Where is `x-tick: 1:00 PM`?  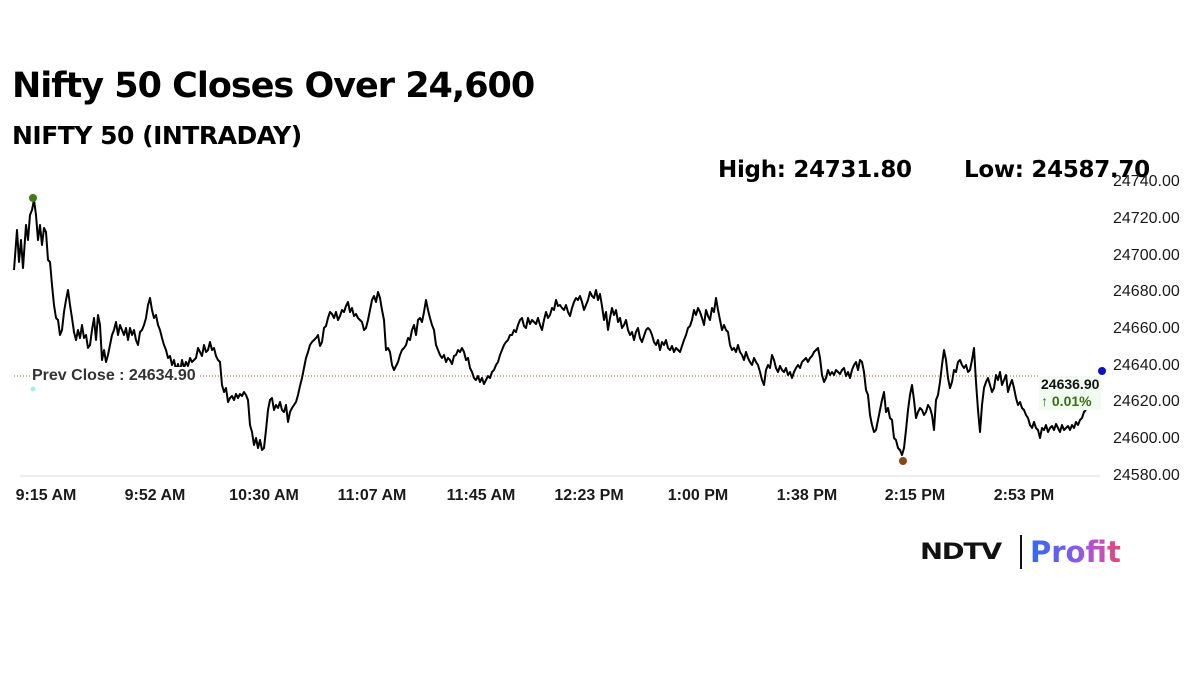
x-tick: 1:00 PM is located at coordinates (698, 495).